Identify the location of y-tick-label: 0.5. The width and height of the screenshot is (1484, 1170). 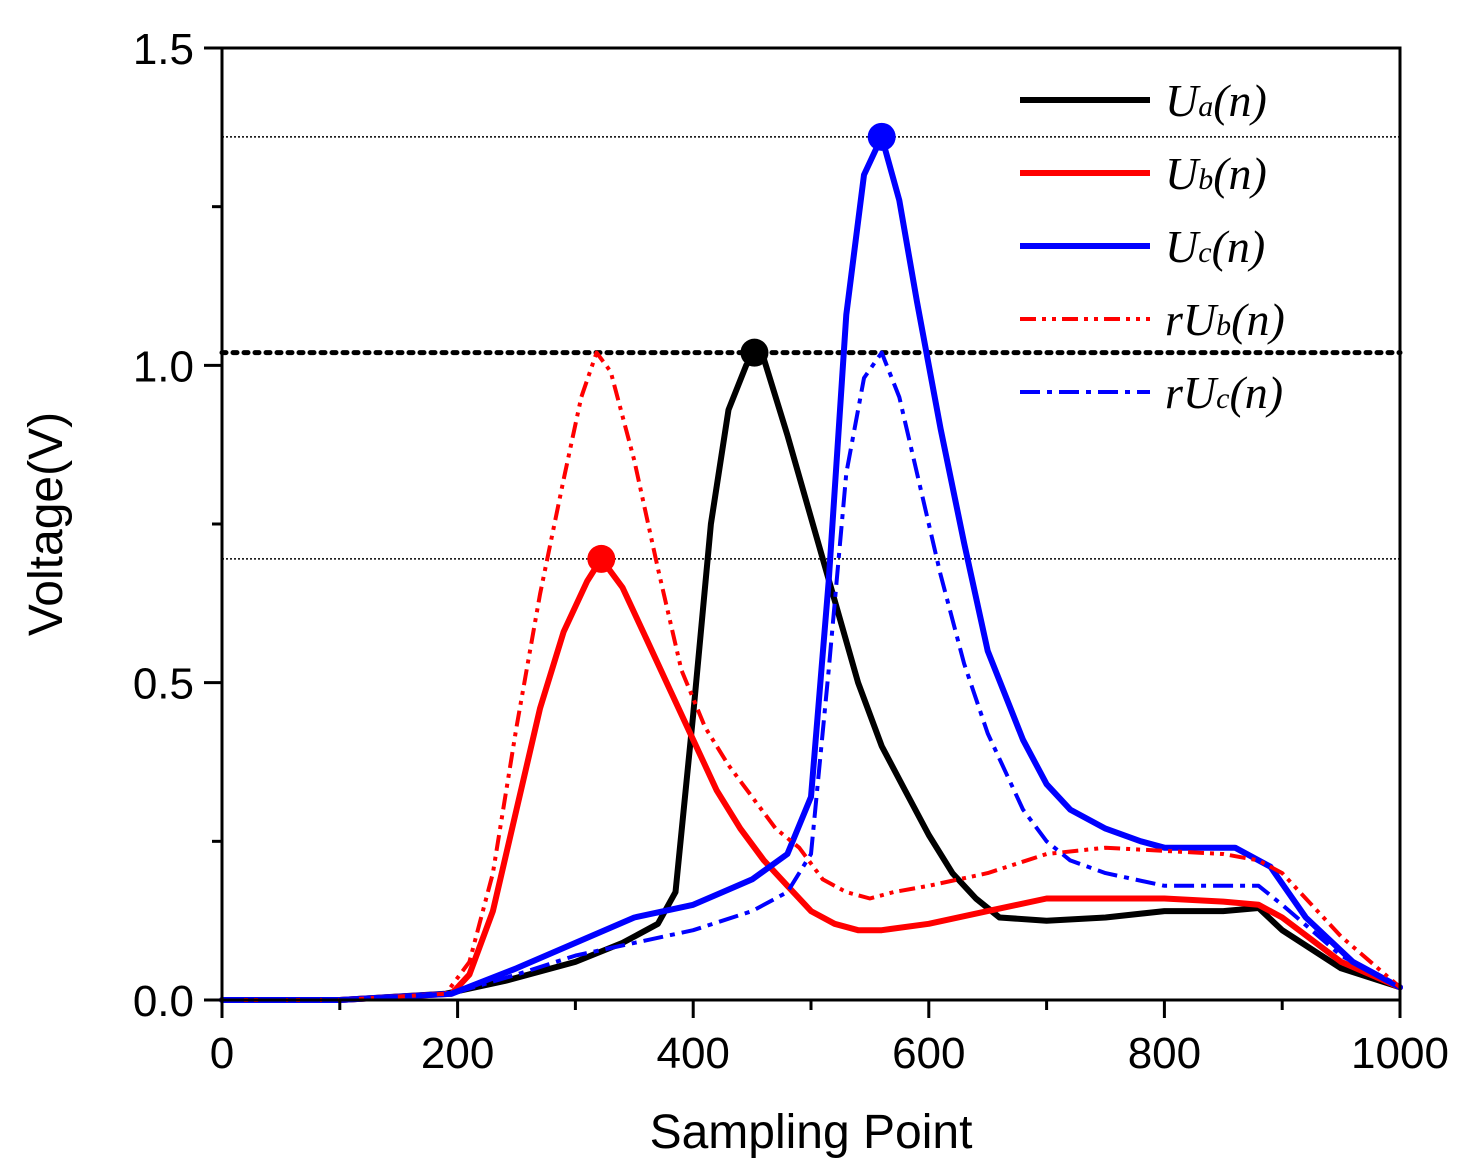
(163, 684).